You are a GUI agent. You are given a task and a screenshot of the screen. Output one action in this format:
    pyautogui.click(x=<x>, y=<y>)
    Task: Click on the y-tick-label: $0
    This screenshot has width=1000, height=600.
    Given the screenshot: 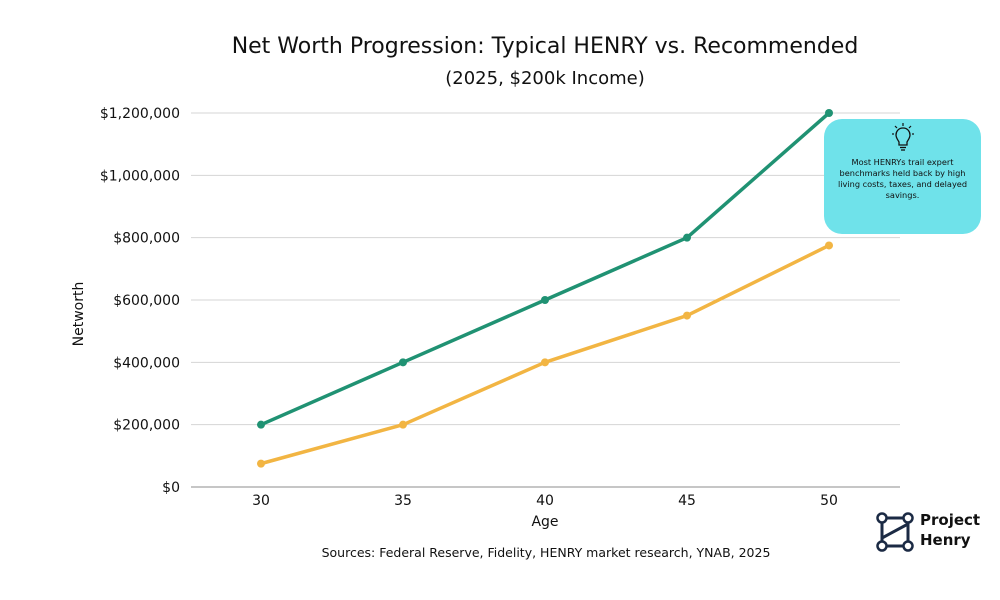 What is the action you would take?
    pyautogui.click(x=171, y=488)
    